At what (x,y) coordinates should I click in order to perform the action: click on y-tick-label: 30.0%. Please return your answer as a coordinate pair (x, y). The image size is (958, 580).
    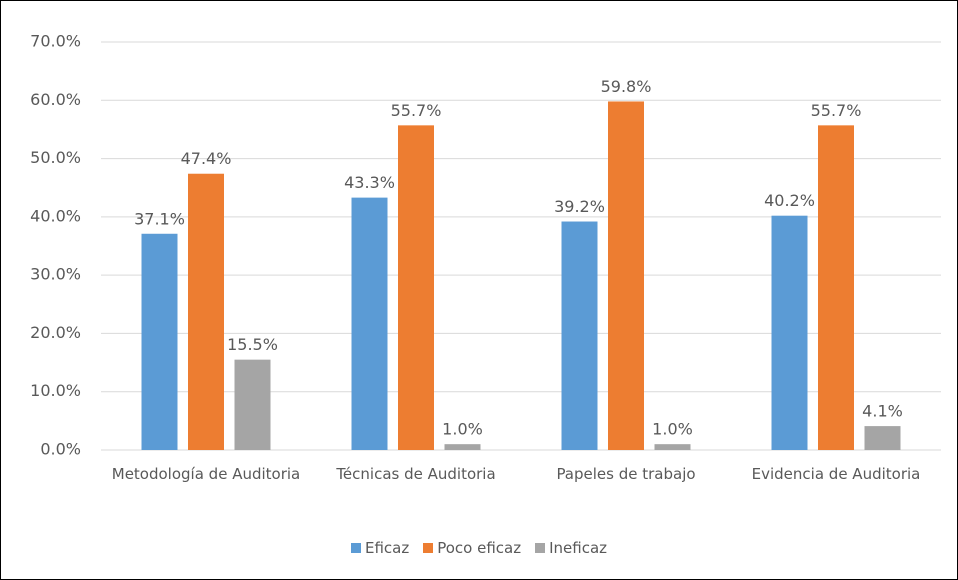
    Looking at the image, I should click on (55, 274).